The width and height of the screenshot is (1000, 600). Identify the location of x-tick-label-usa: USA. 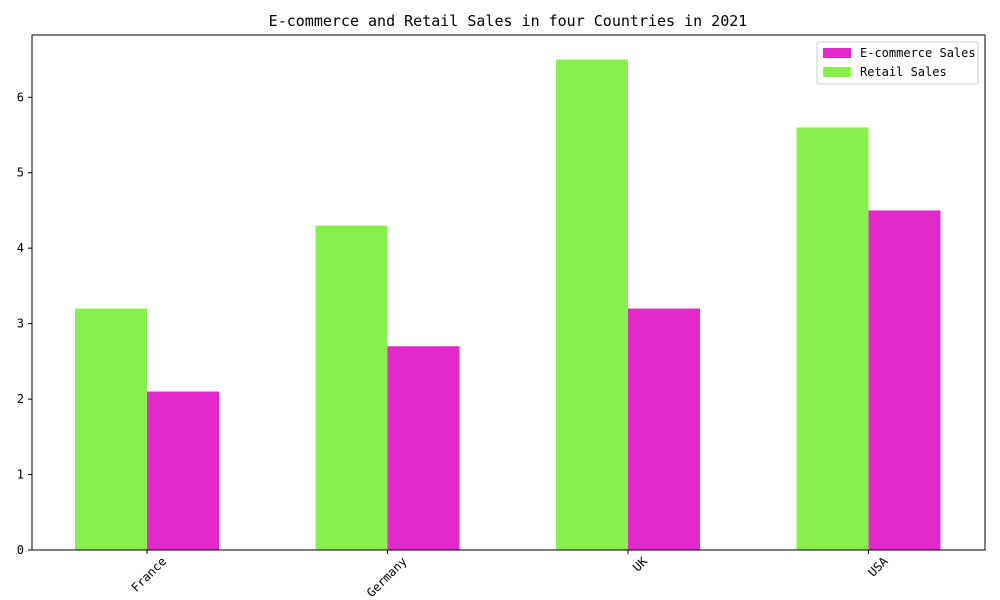
(878, 567).